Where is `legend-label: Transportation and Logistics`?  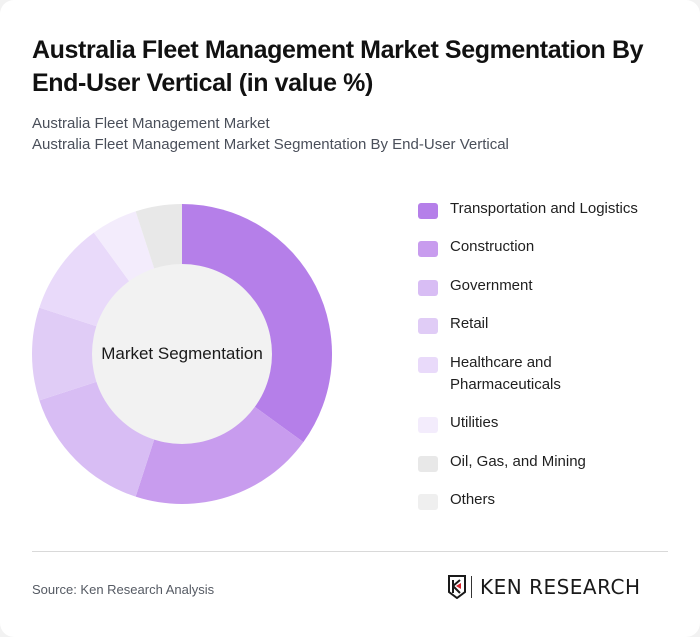 legend-label: Transportation and Logistics is located at coordinates (544, 208).